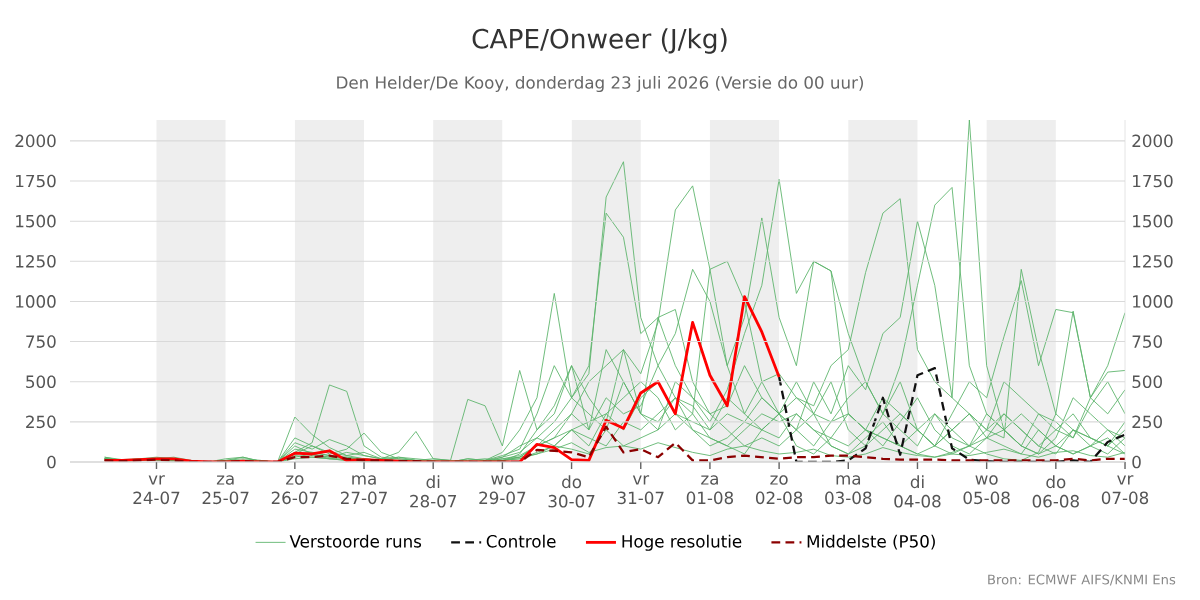 This screenshot has height=600, width=1200. I want to click on chart-subtitle: Den Helder/De Kooy, donderdag 23 juli 2026 (Versie do 00 uur), so click(600, 84).